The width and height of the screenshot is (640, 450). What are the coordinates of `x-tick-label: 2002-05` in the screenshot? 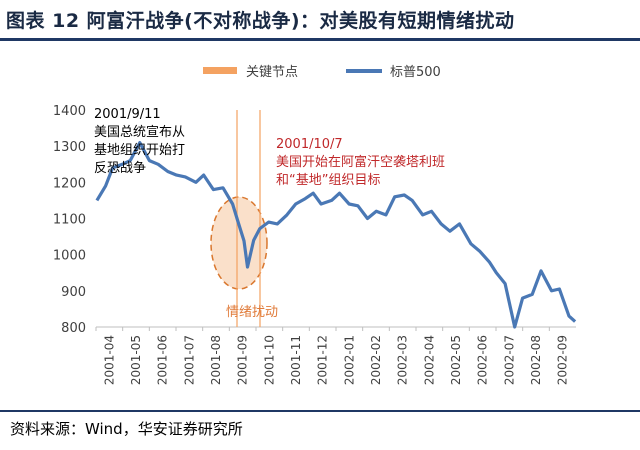 It's located at (456, 360).